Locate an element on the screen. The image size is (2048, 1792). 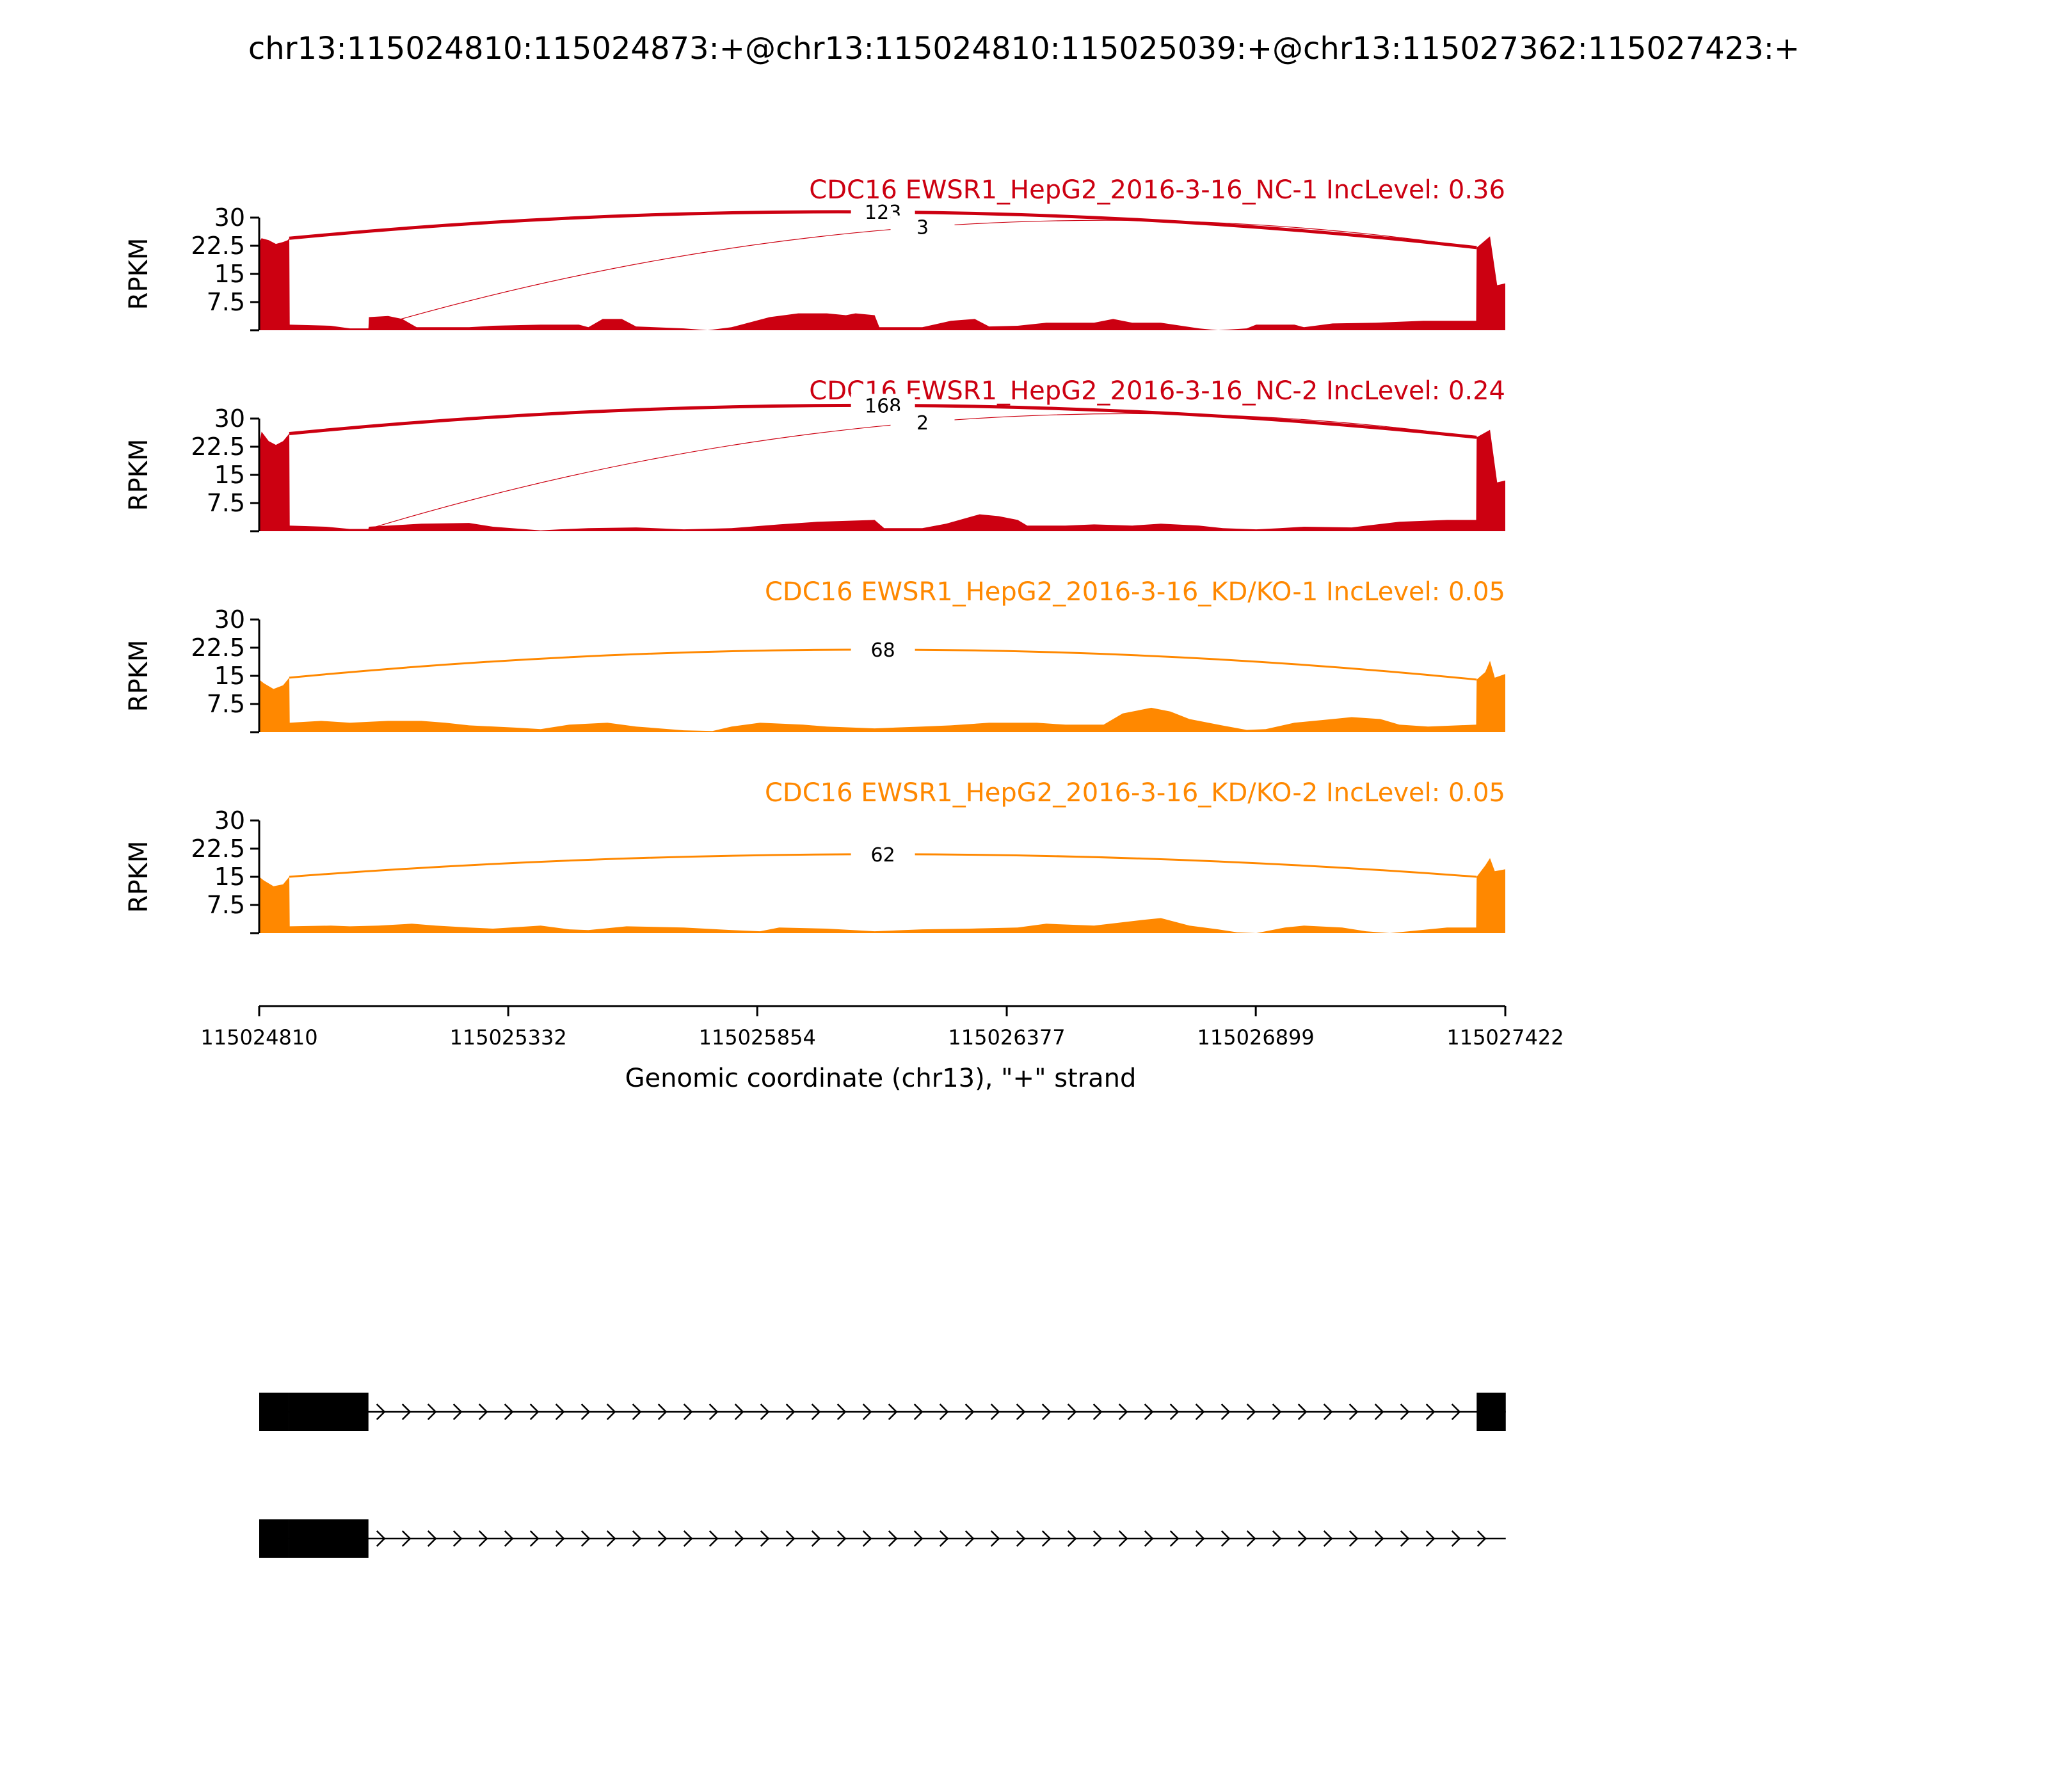
x-tick-label: 115025854 is located at coordinates (757, 1037).